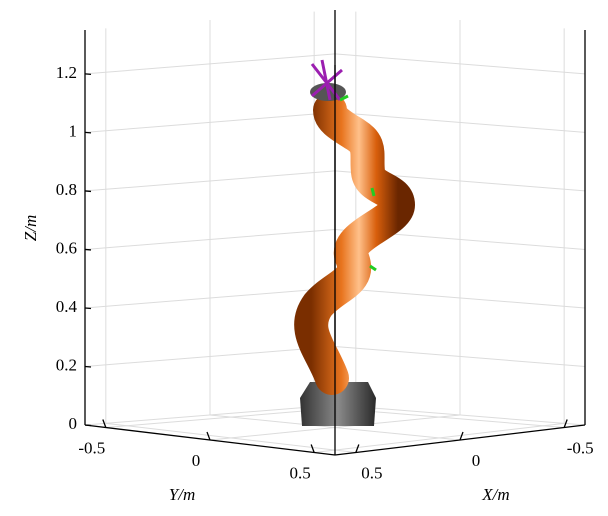  What do you see at coordinates (495, 494) in the screenshot?
I see `x-axis-label: X/m` at bounding box center [495, 494].